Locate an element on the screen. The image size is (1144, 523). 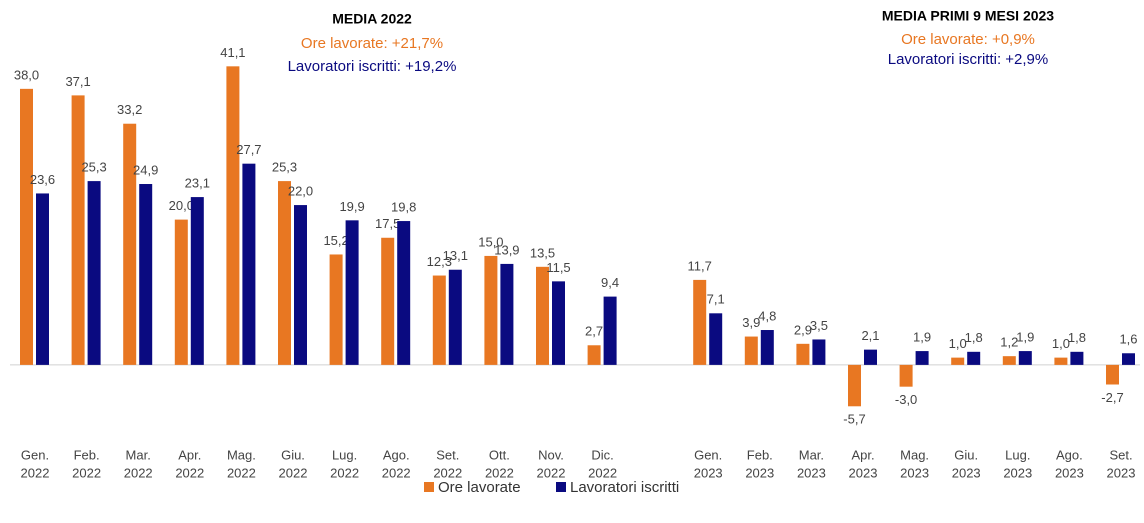
value-label: 19,9 is located at coordinates (351, 206).